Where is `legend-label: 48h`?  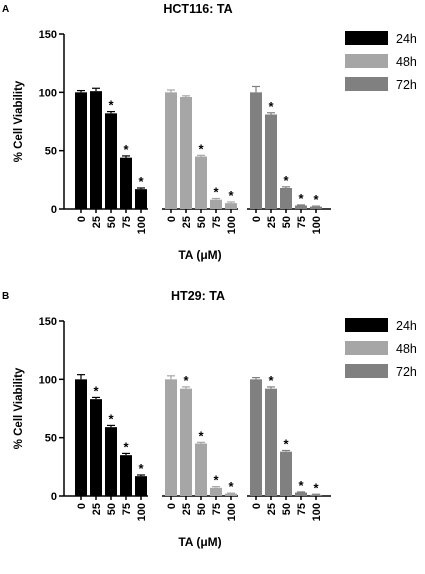
legend-label: 48h is located at coordinates (406, 349).